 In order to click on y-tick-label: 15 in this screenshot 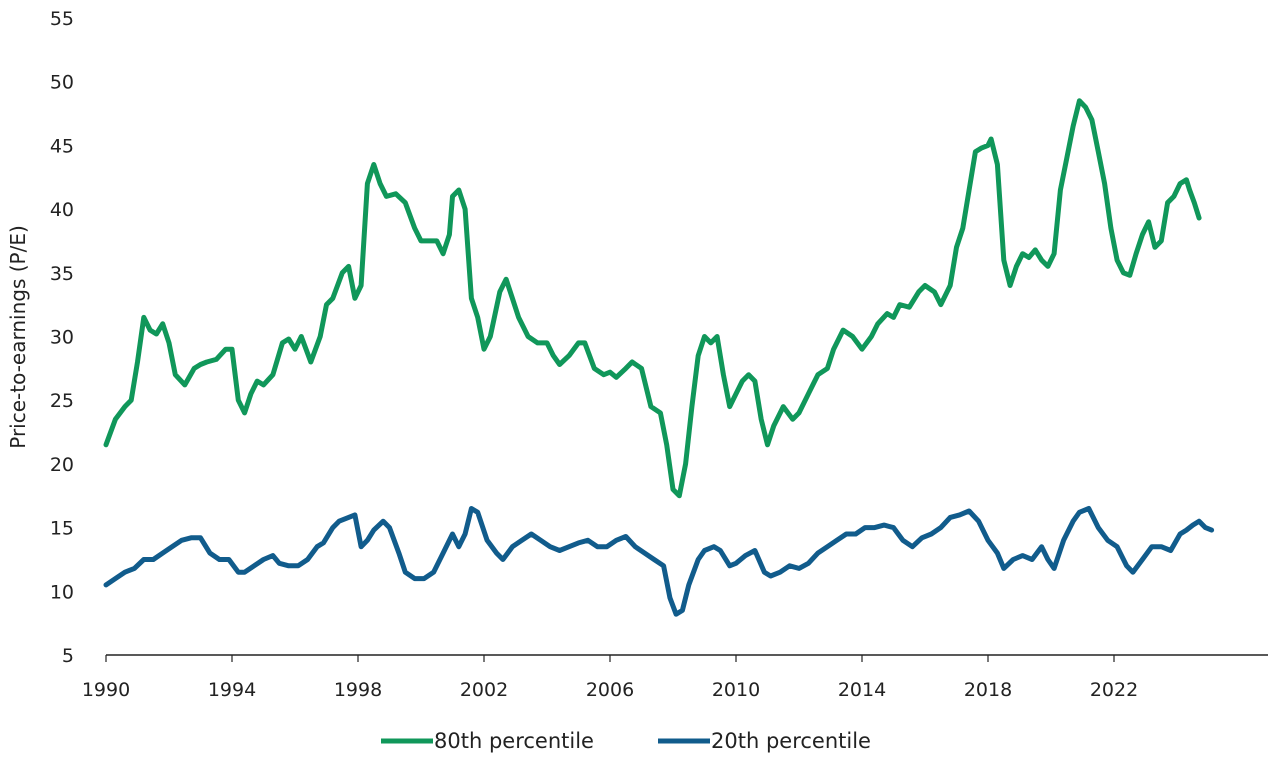, I will do `click(62, 529)`.